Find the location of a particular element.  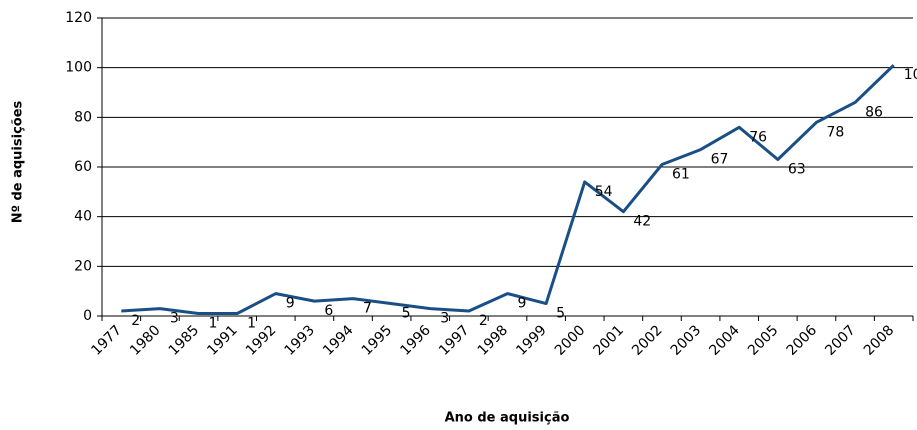

data-label: 101 is located at coordinates (910, 75).